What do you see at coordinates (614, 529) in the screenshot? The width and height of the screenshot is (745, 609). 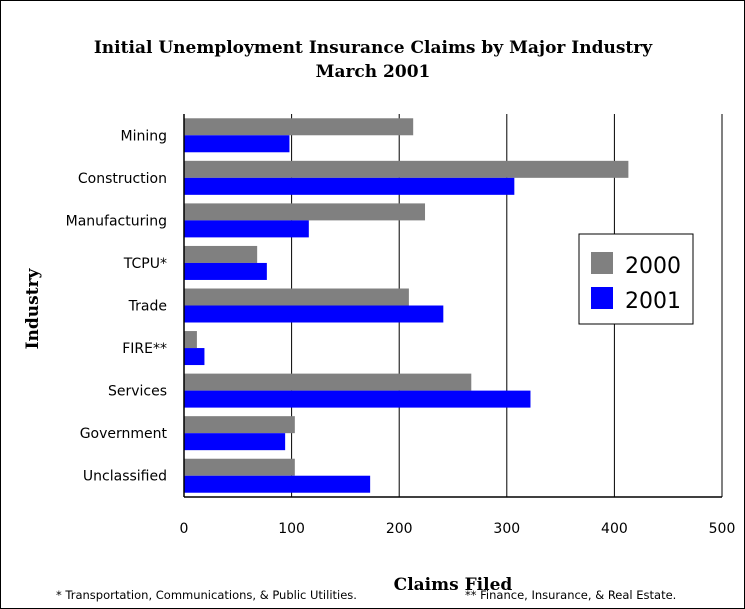 I see `x-tick-label: 400` at bounding box center [614, 529].